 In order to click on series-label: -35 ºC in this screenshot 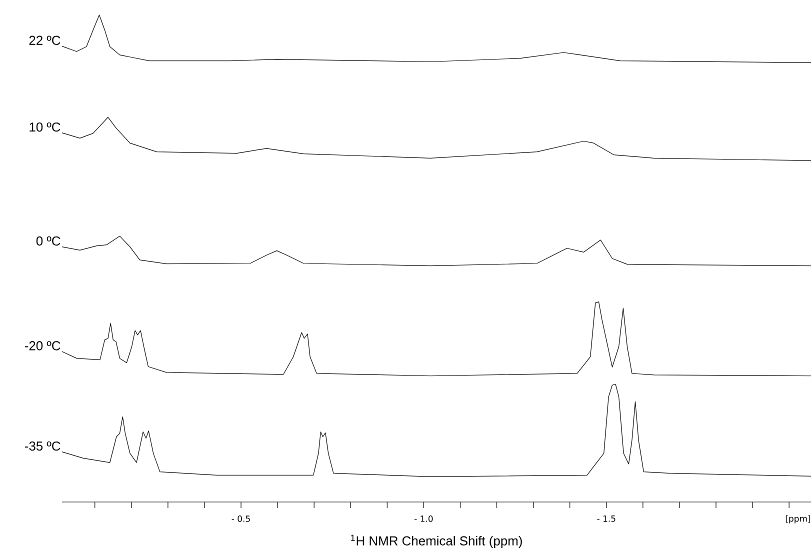, I will do `click(42, 446)`.